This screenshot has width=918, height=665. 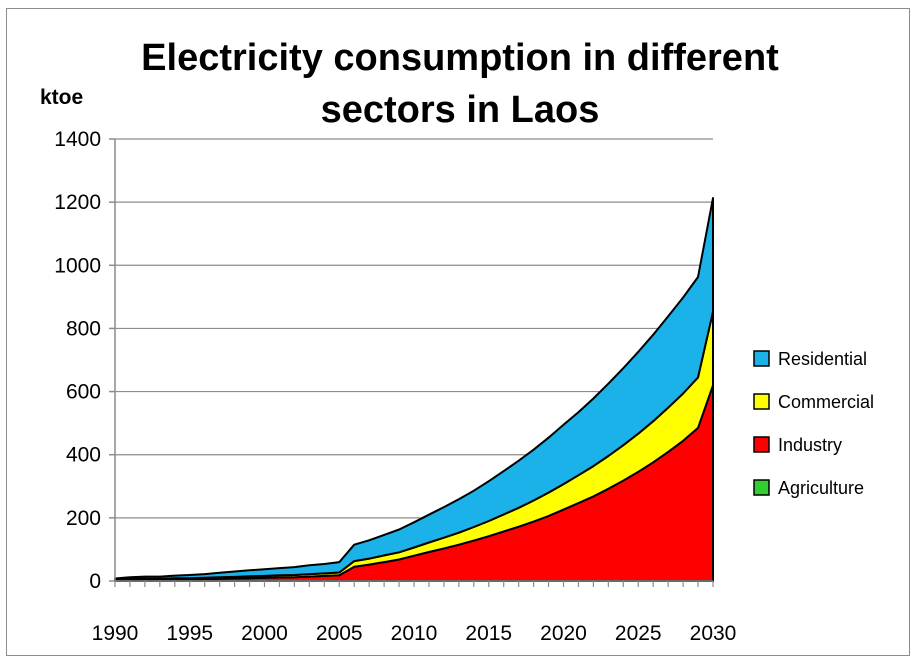 What do you see at coordinates (826, 402) in the screenshot?
I see `legend-label-commercial: Commercial` at bounding box center [826, 402].